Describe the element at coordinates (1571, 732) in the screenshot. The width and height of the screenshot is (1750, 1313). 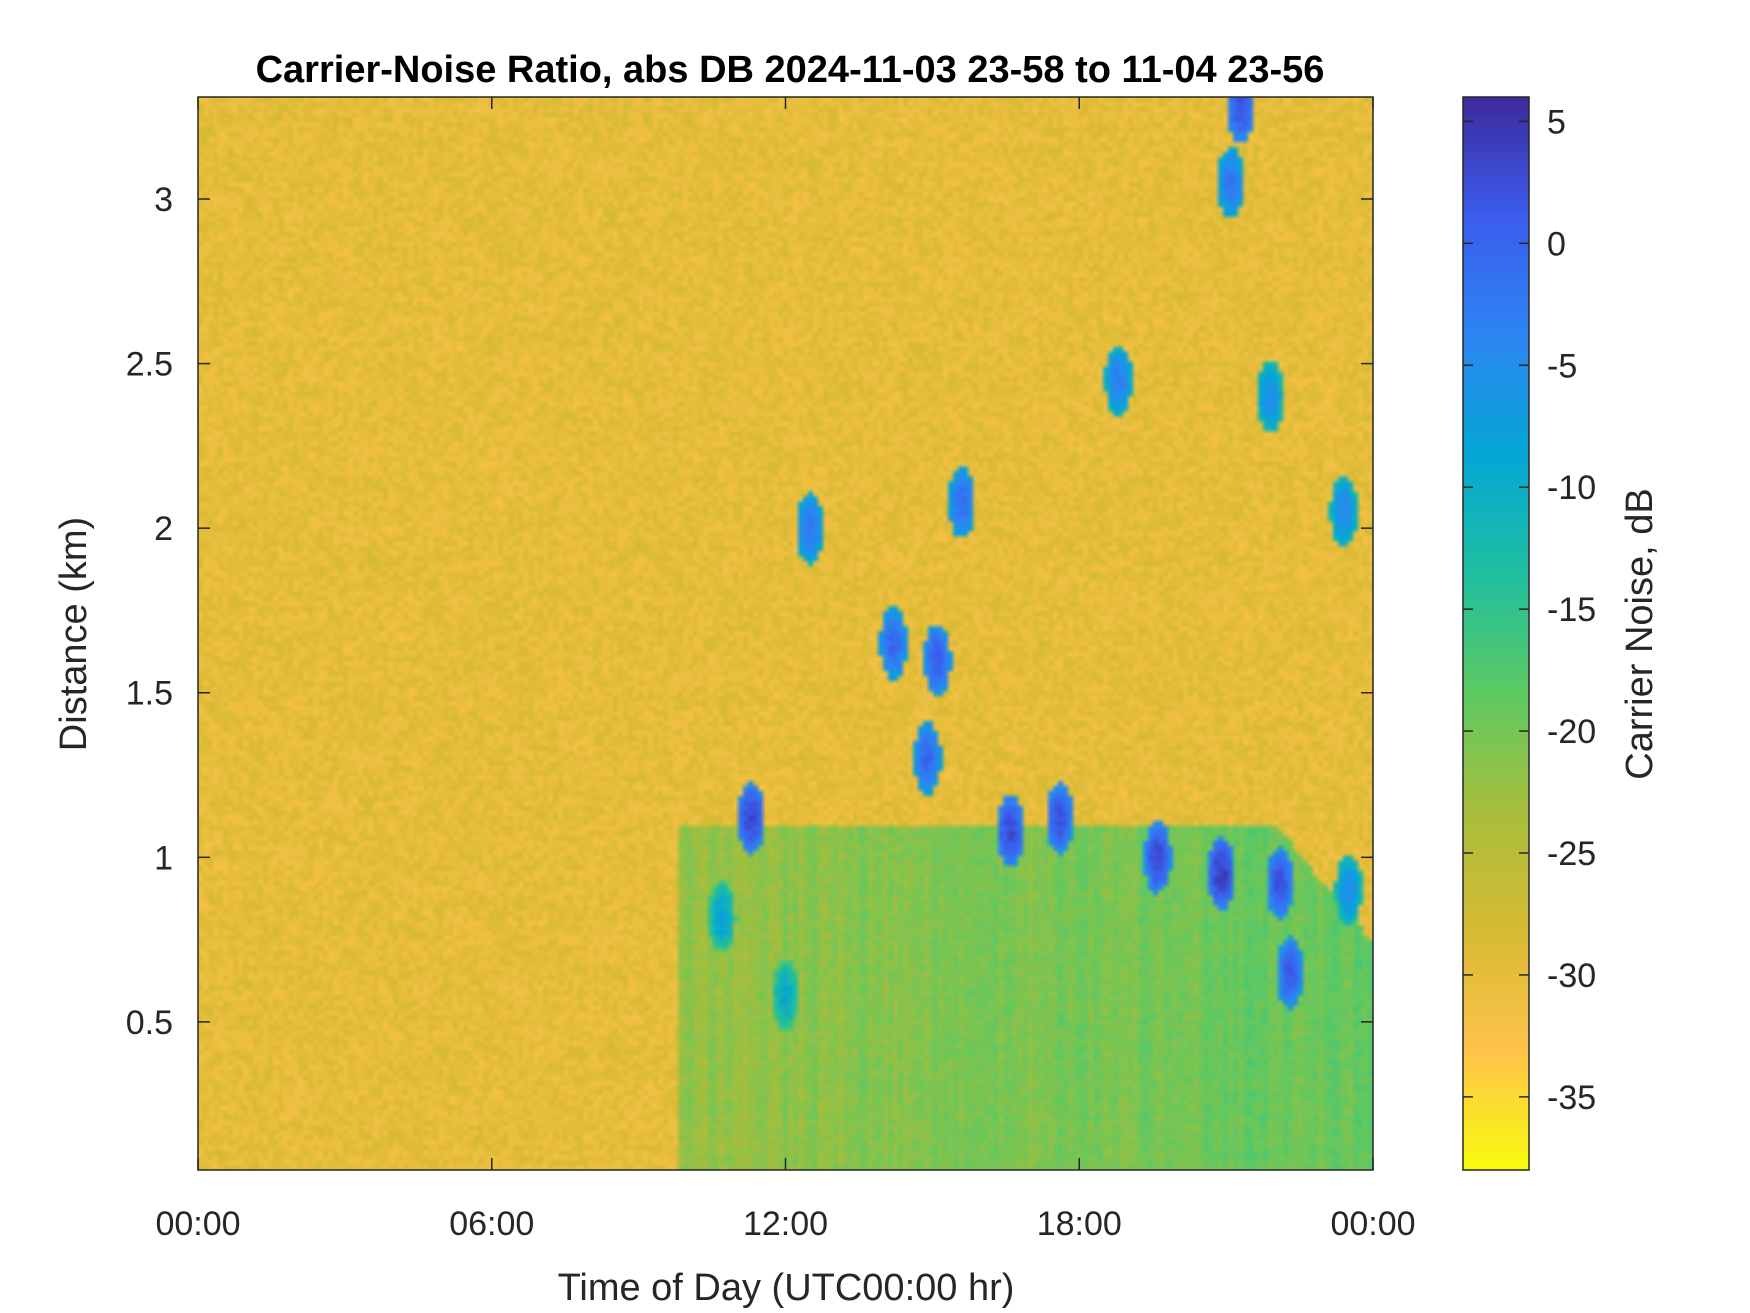
I see `colorbar-tick-label: -20` at that location.